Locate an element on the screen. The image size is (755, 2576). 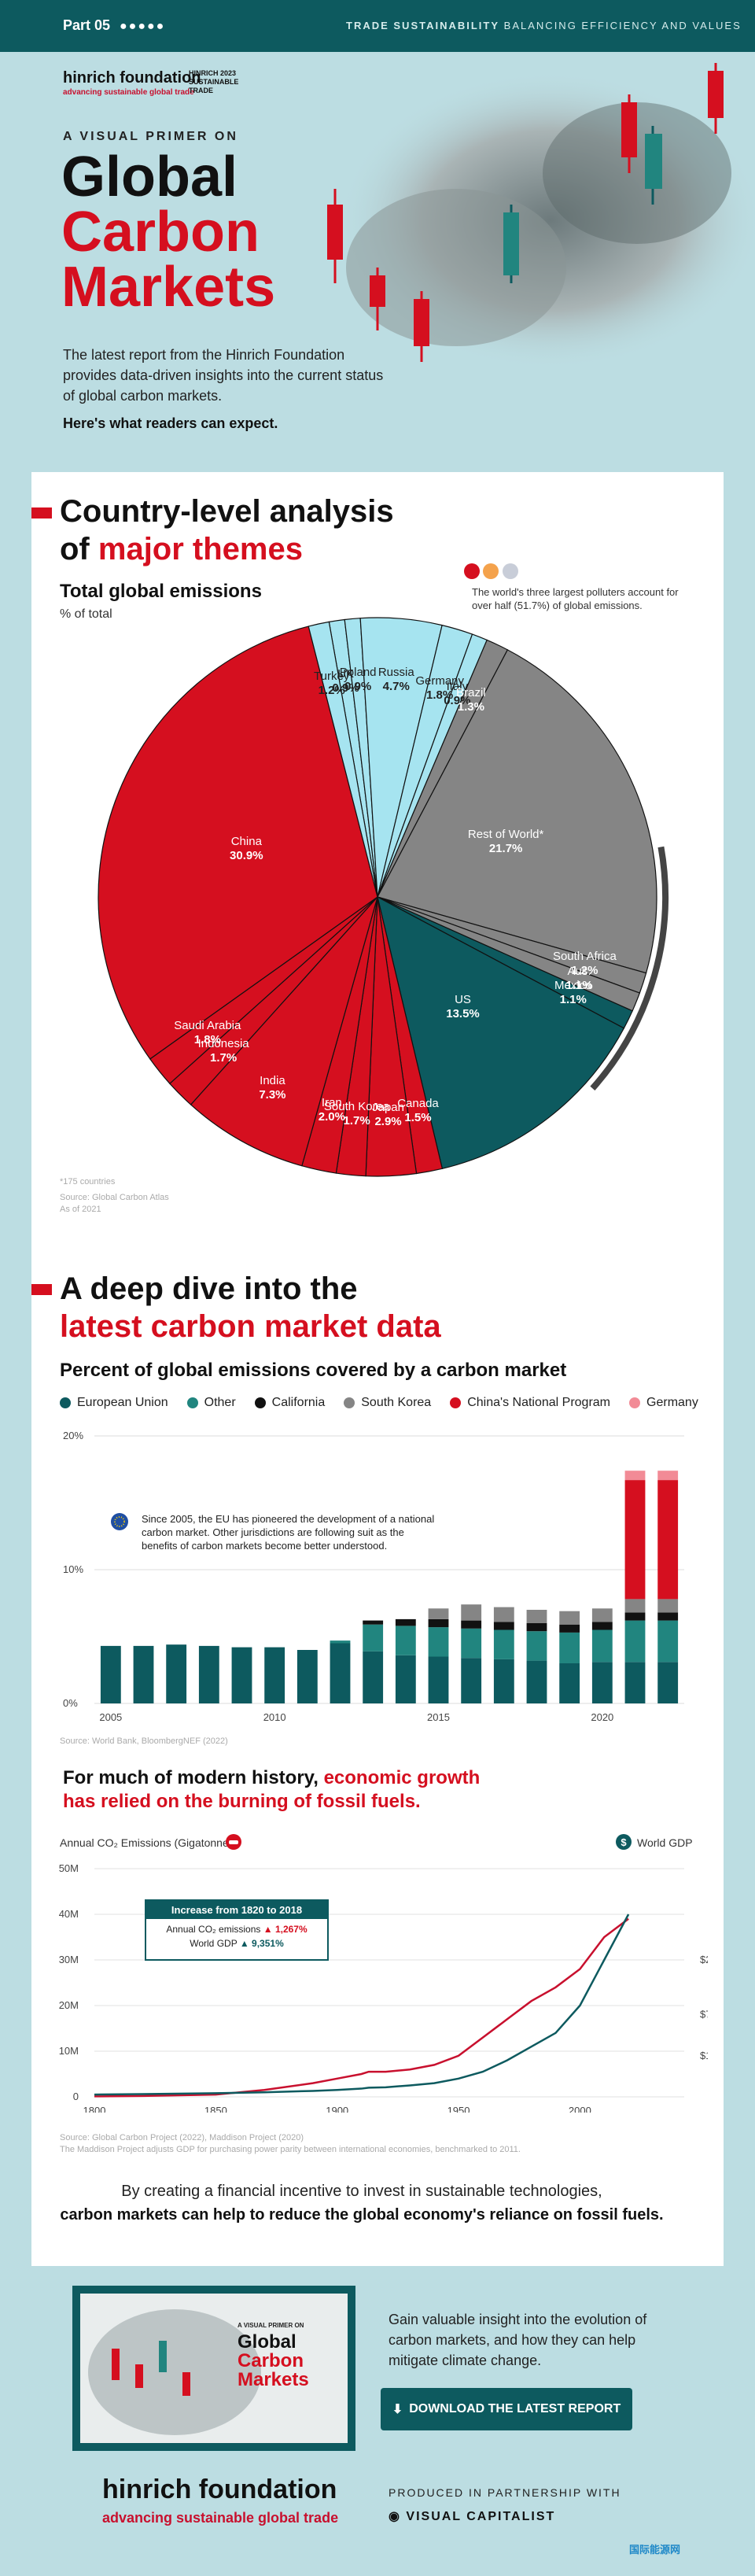
pie-label-value: 7.3% is located at coordinates (273, 1094).